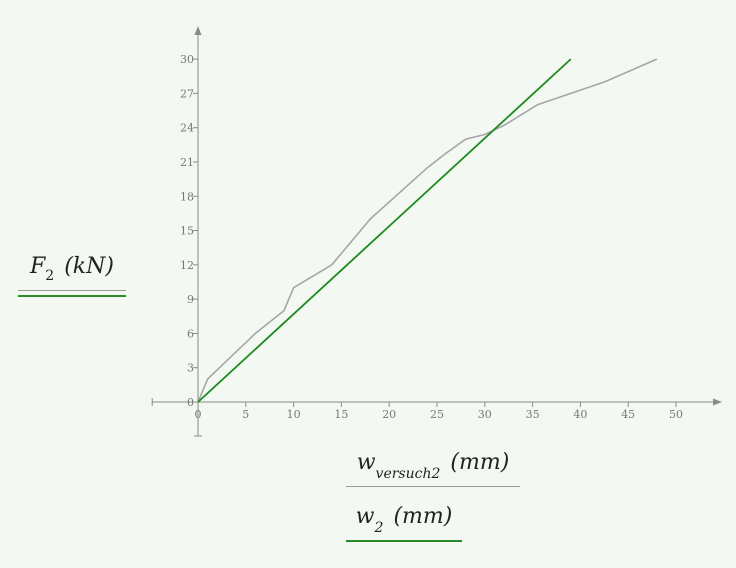 The height and width of the screenshot is (568, 736). Describe the element at coordinates (580, 414) in the screenshot. I see `x-tick-label: 40` at that location.